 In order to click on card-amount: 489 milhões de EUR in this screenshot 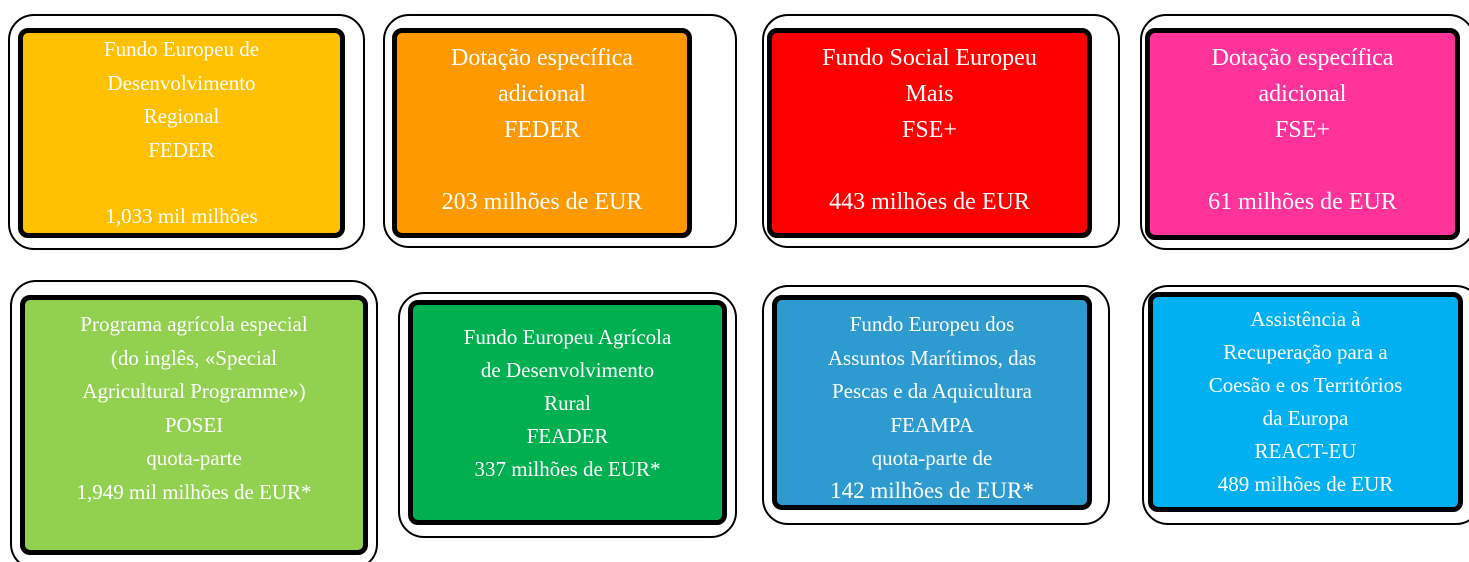, I will do `click(1305, 484)`.